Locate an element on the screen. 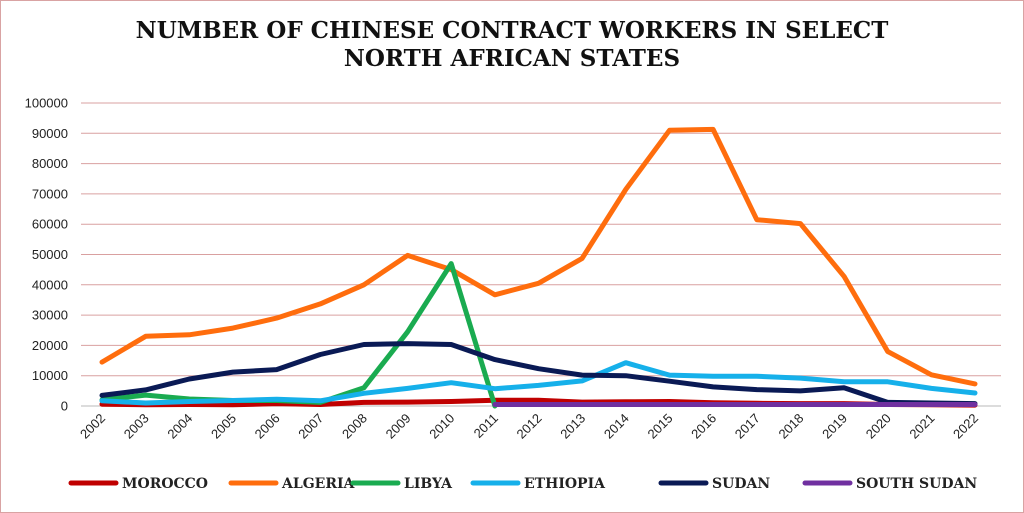 The width and height of the screenshot is (1024, 513). x-tick-label: 2015 is located at coordinates (660, 426).